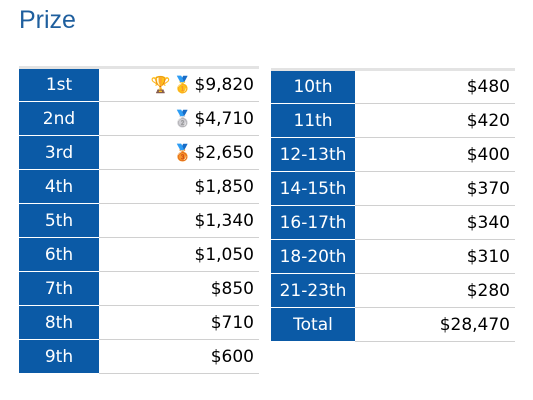 The image size is (533, 400). I want to click on rank-label: 11th, so click(313, 120).